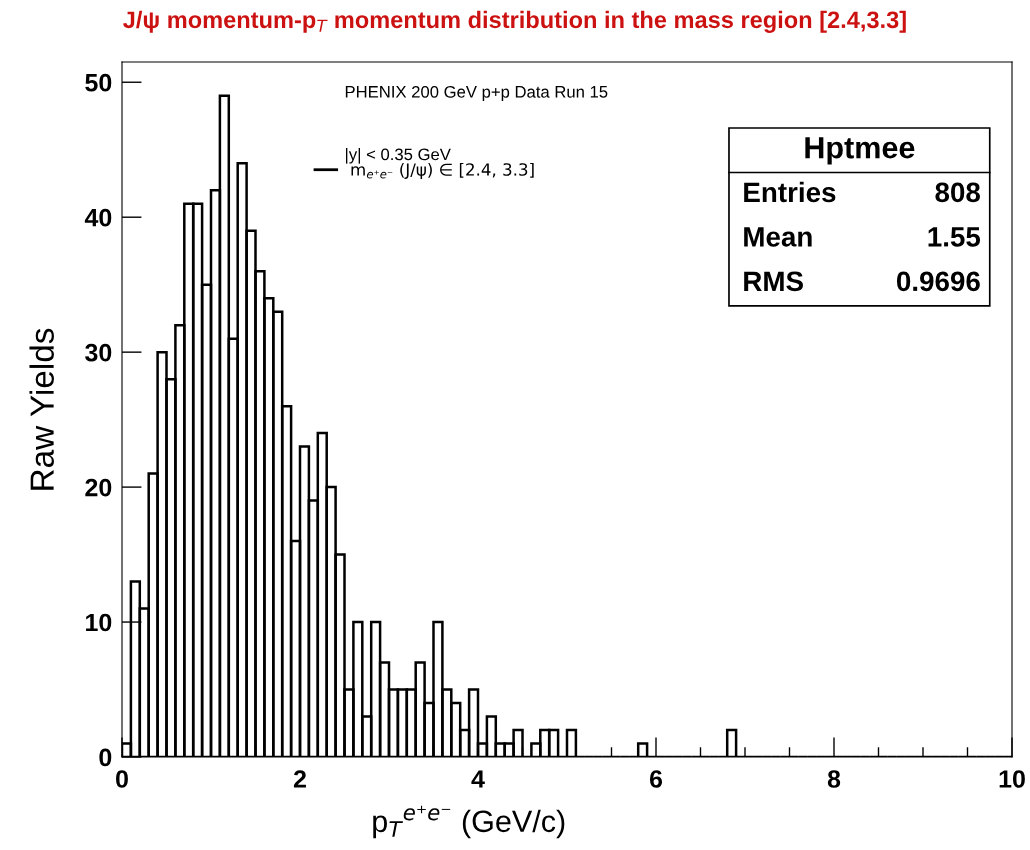 Image resolution: width=1030 pixels, height=850 pixels. Describe the element at coordinates (98, 217) in the screenshot. I see `y-tick-label: 40` at that location.